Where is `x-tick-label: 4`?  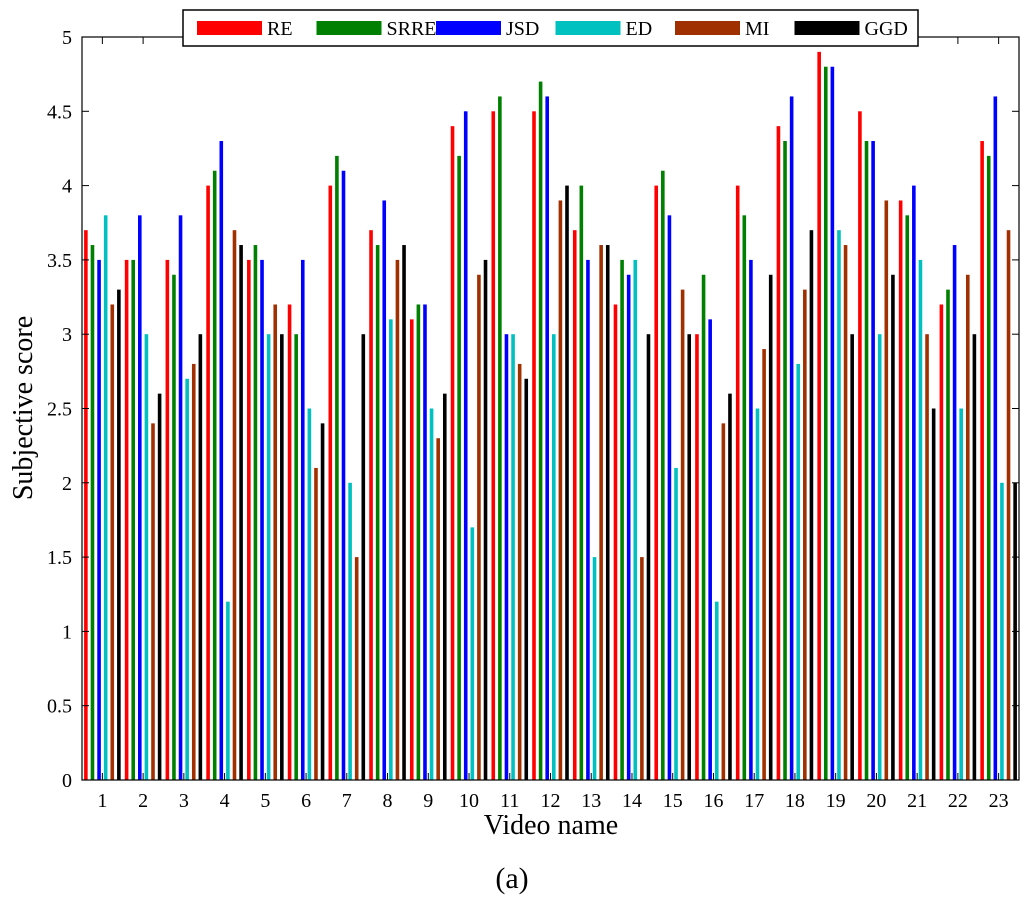 x-tick-label: 4 is located at coordinates (225, 801).